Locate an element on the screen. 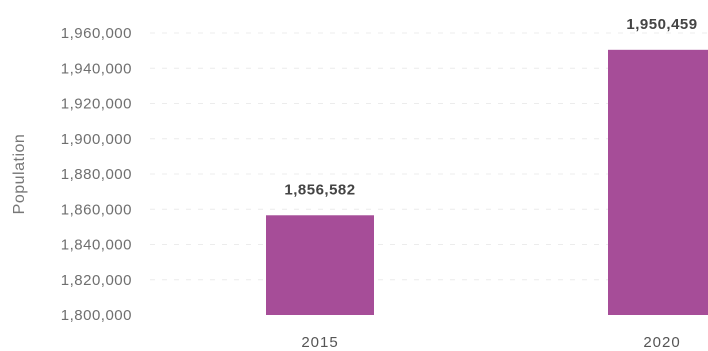 The width and height of the screenshot is (708, 351). y-axis-title: Population is located at coordinates (19, 174).